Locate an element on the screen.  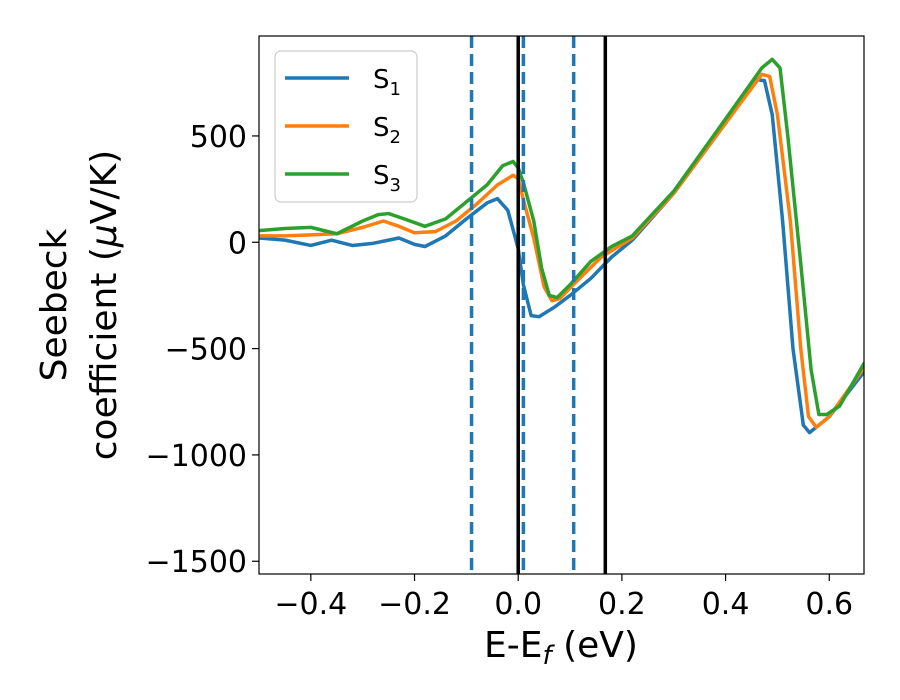
y-tick-label: −1000 is located at coordinates (196, 456).